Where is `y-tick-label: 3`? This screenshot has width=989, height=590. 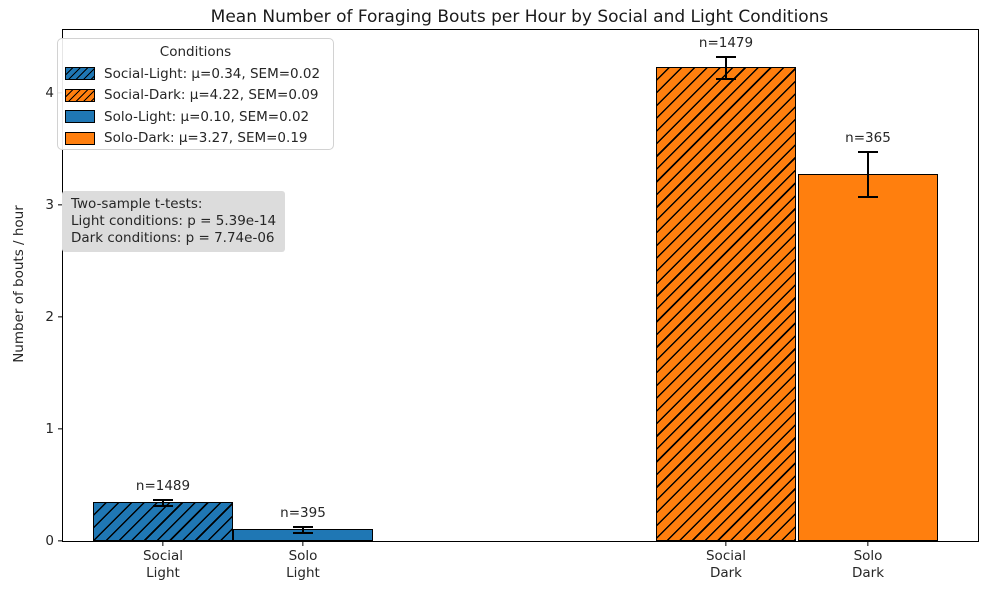
y-tick-label: 3 is located at coordinates (49, 205).